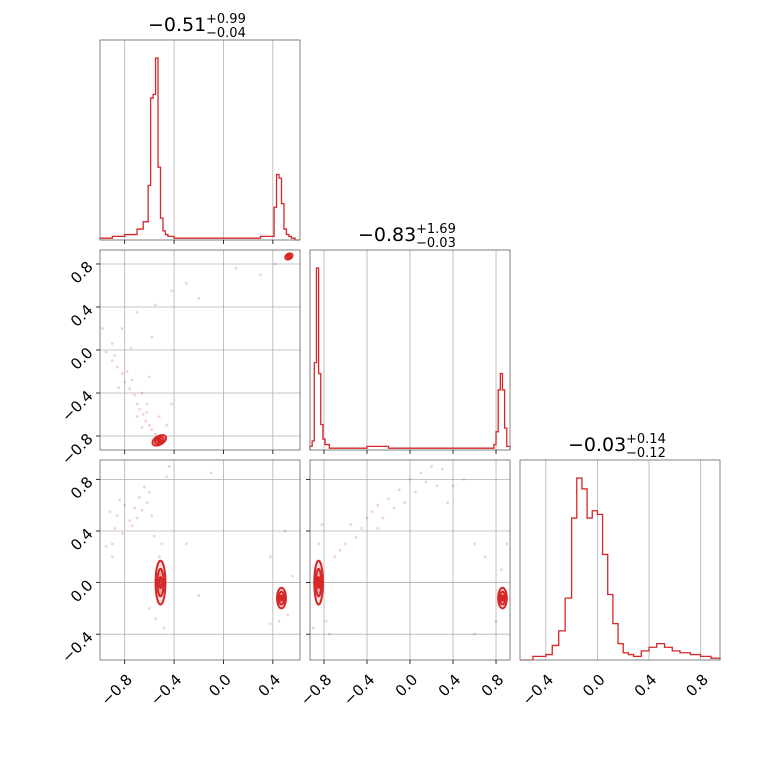 The width and height of the screenshot is (760, 760). I want to click on hist-title-value-0: −0.51, so click(177, 25).